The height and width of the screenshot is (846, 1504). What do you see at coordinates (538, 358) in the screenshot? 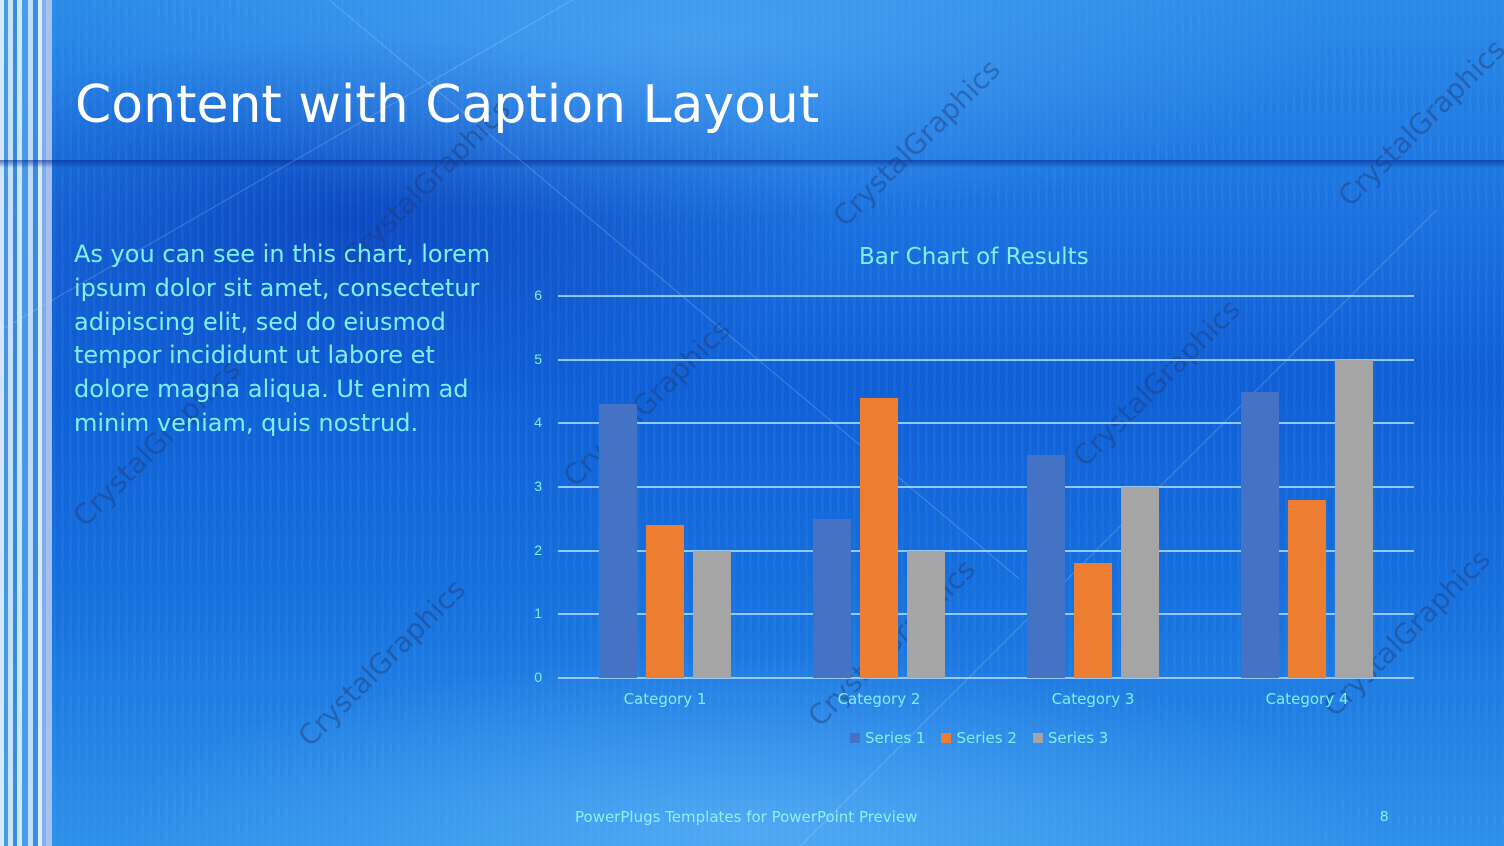
I see `y-axis-tick-label: 5` at bounding box center [538, 358].